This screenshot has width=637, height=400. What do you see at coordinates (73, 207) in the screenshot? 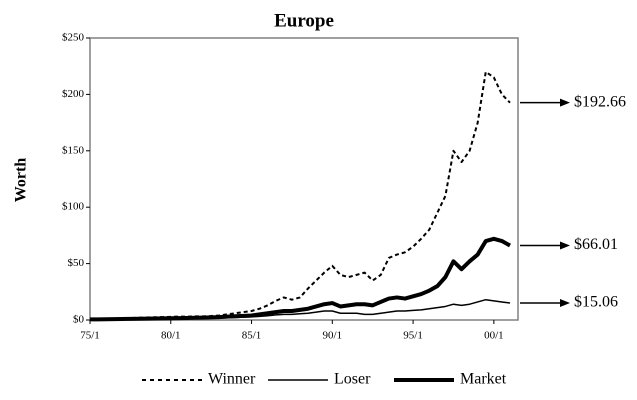
I see `y-tick-label: $100` at bounding box center [73, 207].